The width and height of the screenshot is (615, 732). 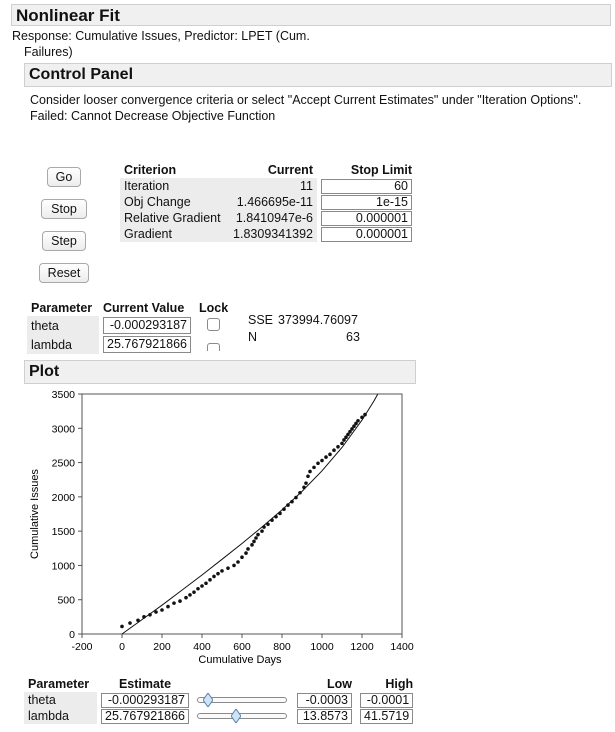 I want to click on stop-button: Stop, so click(x=64, y=209).